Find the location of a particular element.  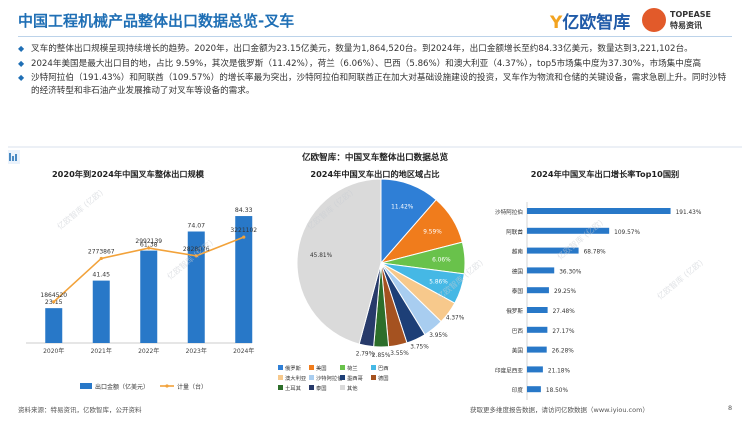

chart3-category-label: 印度尼西亚 is located at coordinates (509, 370).